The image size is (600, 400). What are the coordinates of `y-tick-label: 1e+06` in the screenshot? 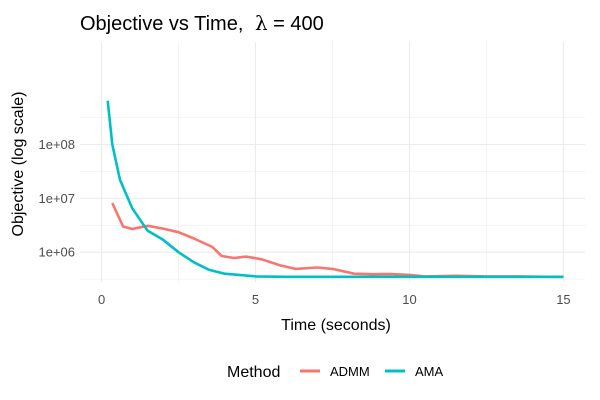 It's located at (56, 252).